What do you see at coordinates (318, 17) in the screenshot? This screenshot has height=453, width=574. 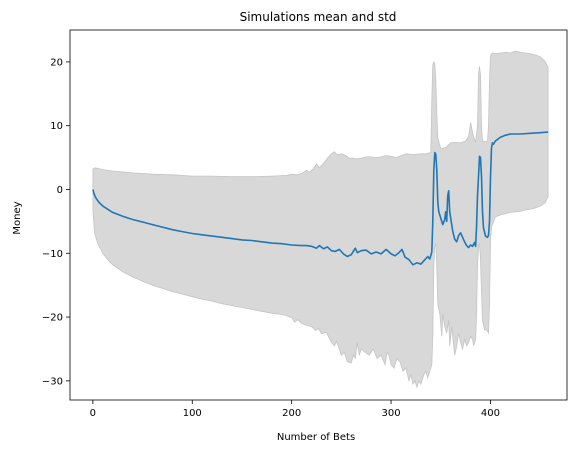 I see `chart-title: Simulations mean and std` at bounding box center [318, 17].